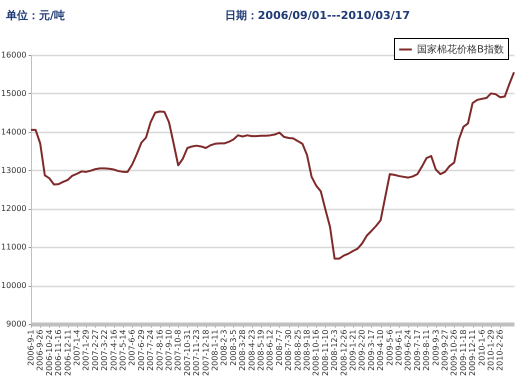 The height and width of the screenshot is (376, 520). Describe the element at coordinates (187, 353) in the screenshot. I see `x-tick-label: 2007-10-31` at that location.